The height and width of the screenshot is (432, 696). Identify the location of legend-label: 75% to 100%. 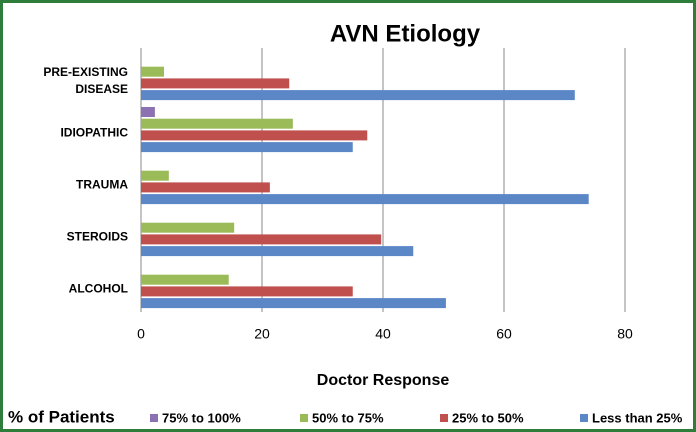
(201, 417).